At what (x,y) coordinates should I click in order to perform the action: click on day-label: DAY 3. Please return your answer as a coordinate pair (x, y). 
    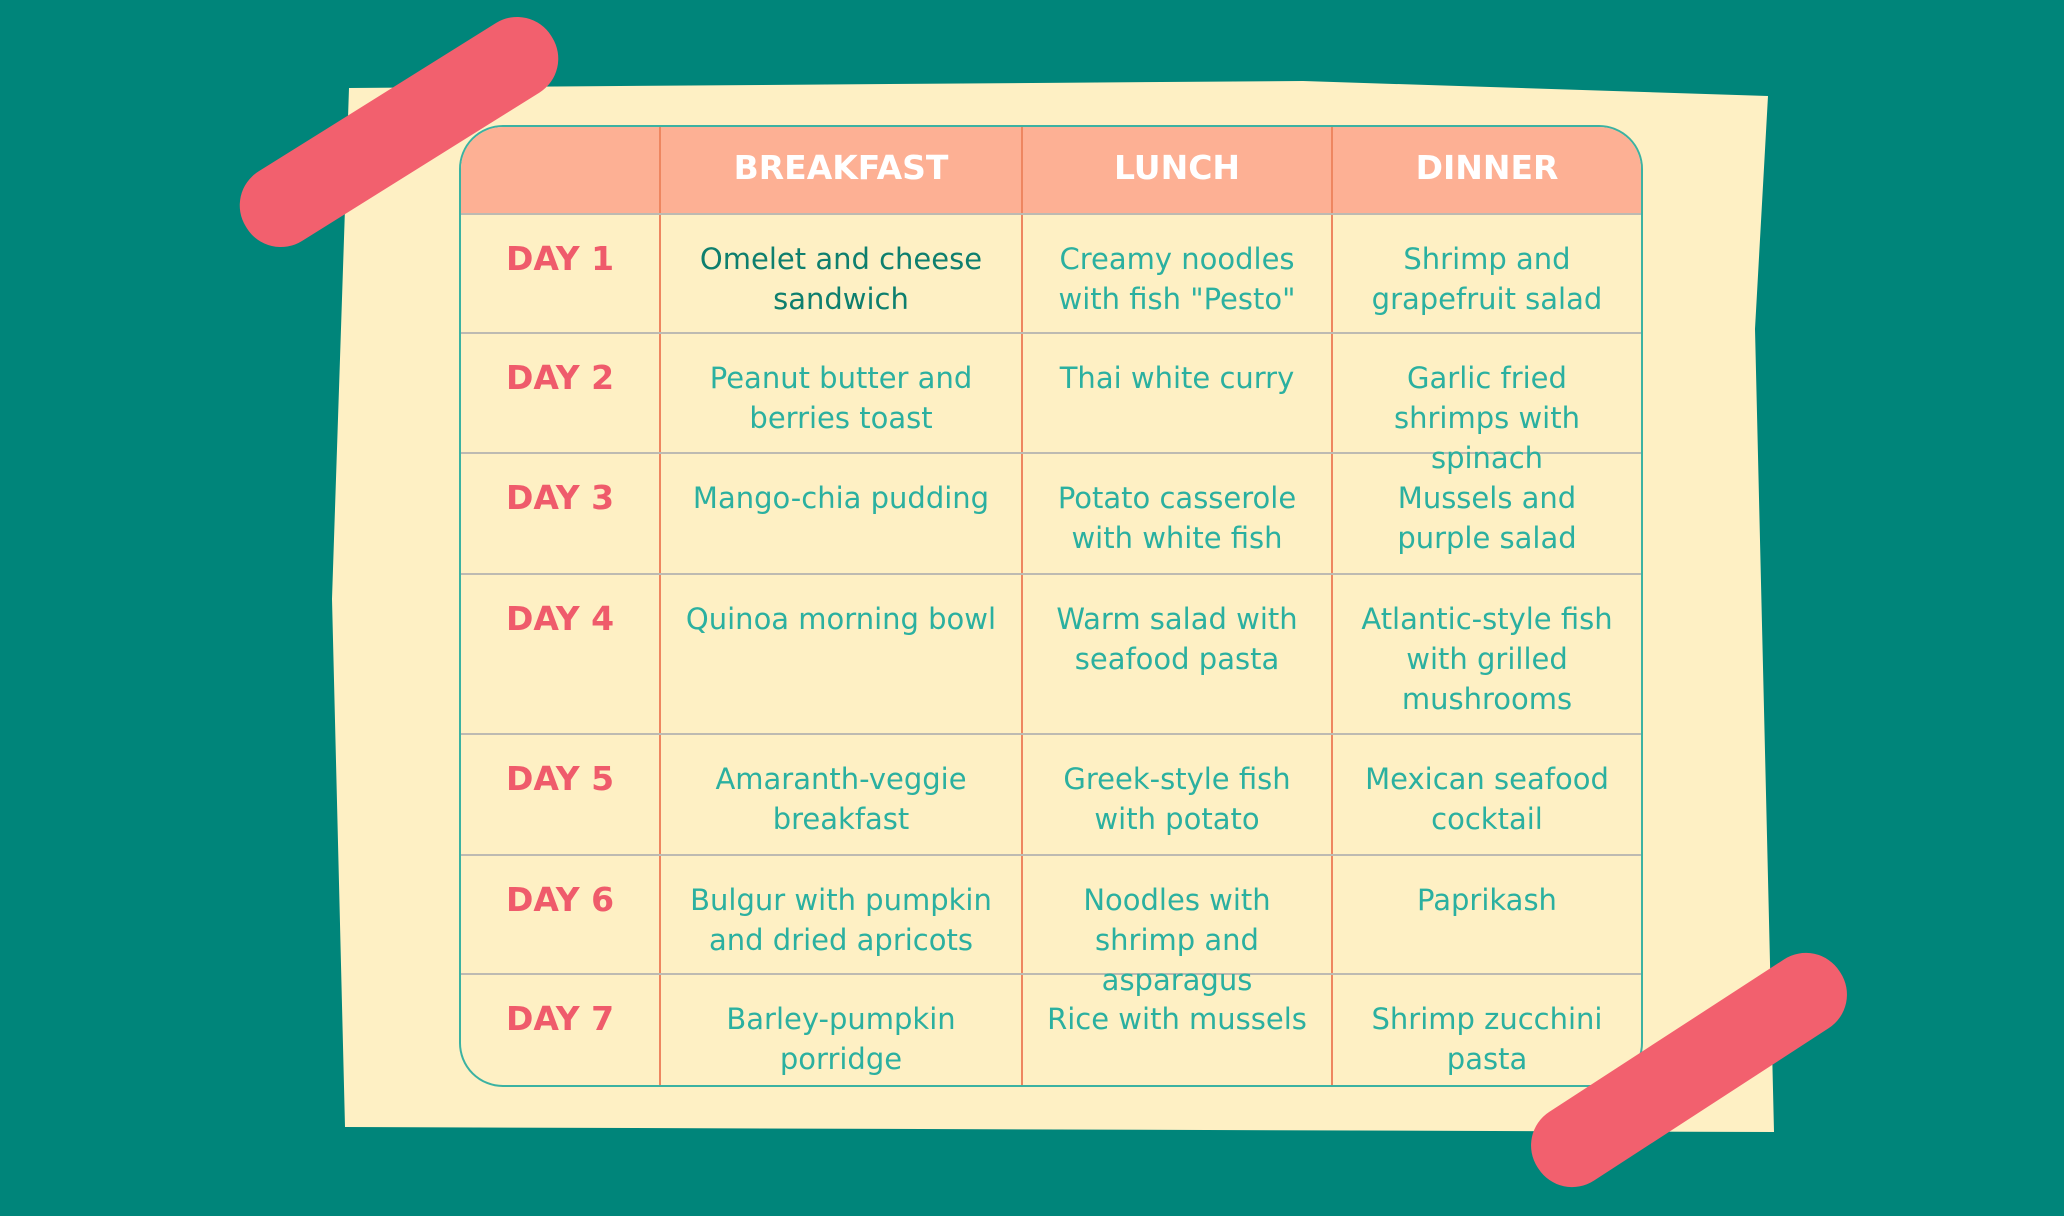
    Looking at the image, I should click on (560, 497).